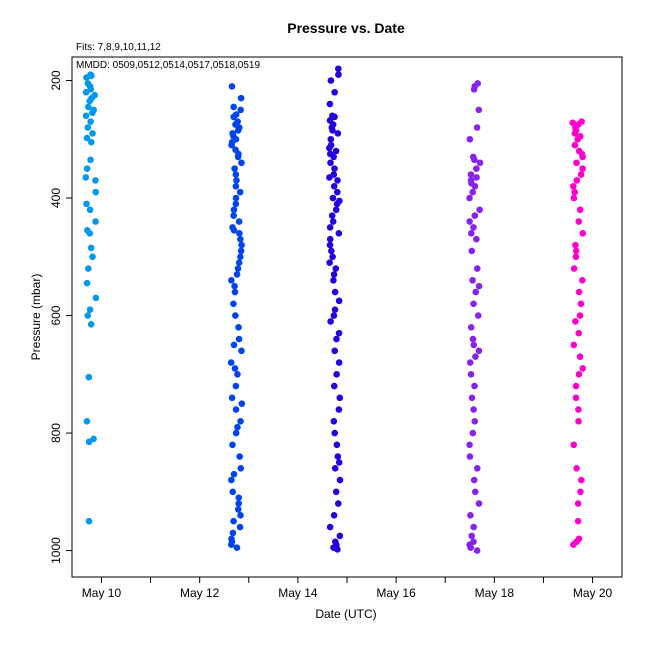 The image size is (650, 650). What do you see at coordinates (56, 550) in the screenshot?
I see `y-tick-label: 1000` at bounding box center [56, 550].